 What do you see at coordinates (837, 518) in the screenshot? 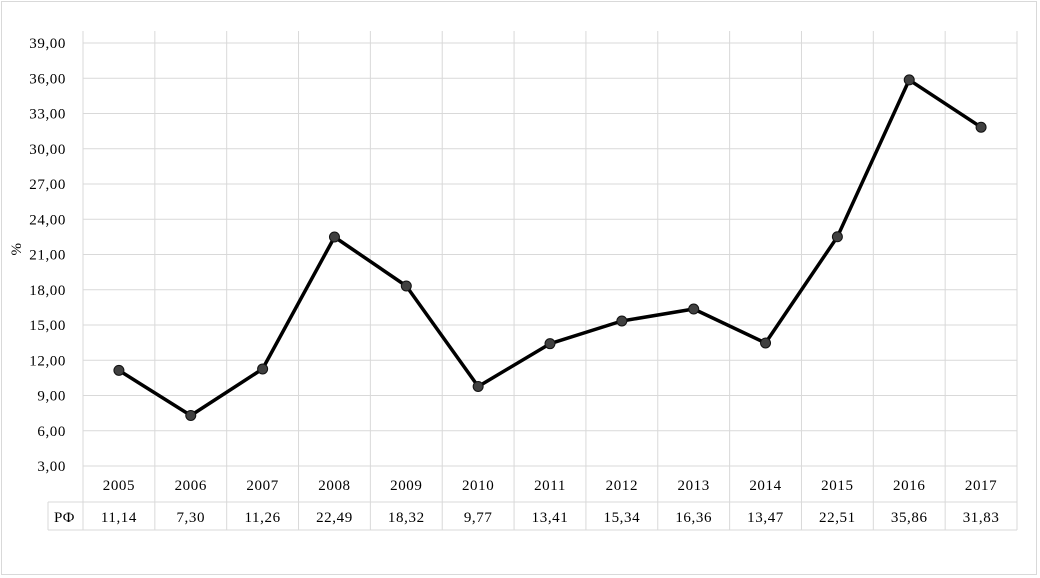
I see `data-table-value: 22,51` at bounding box center [837, 518].